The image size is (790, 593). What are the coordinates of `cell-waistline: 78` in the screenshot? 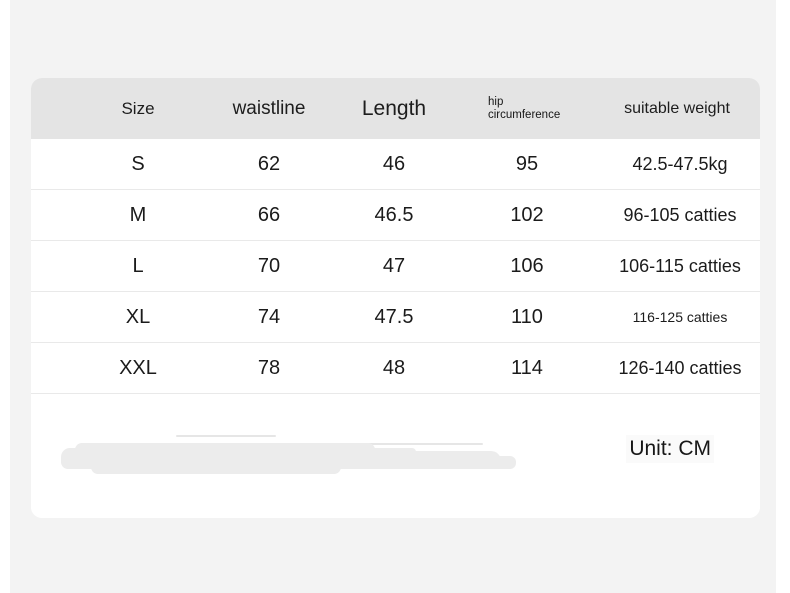 It's located at (269, 367).